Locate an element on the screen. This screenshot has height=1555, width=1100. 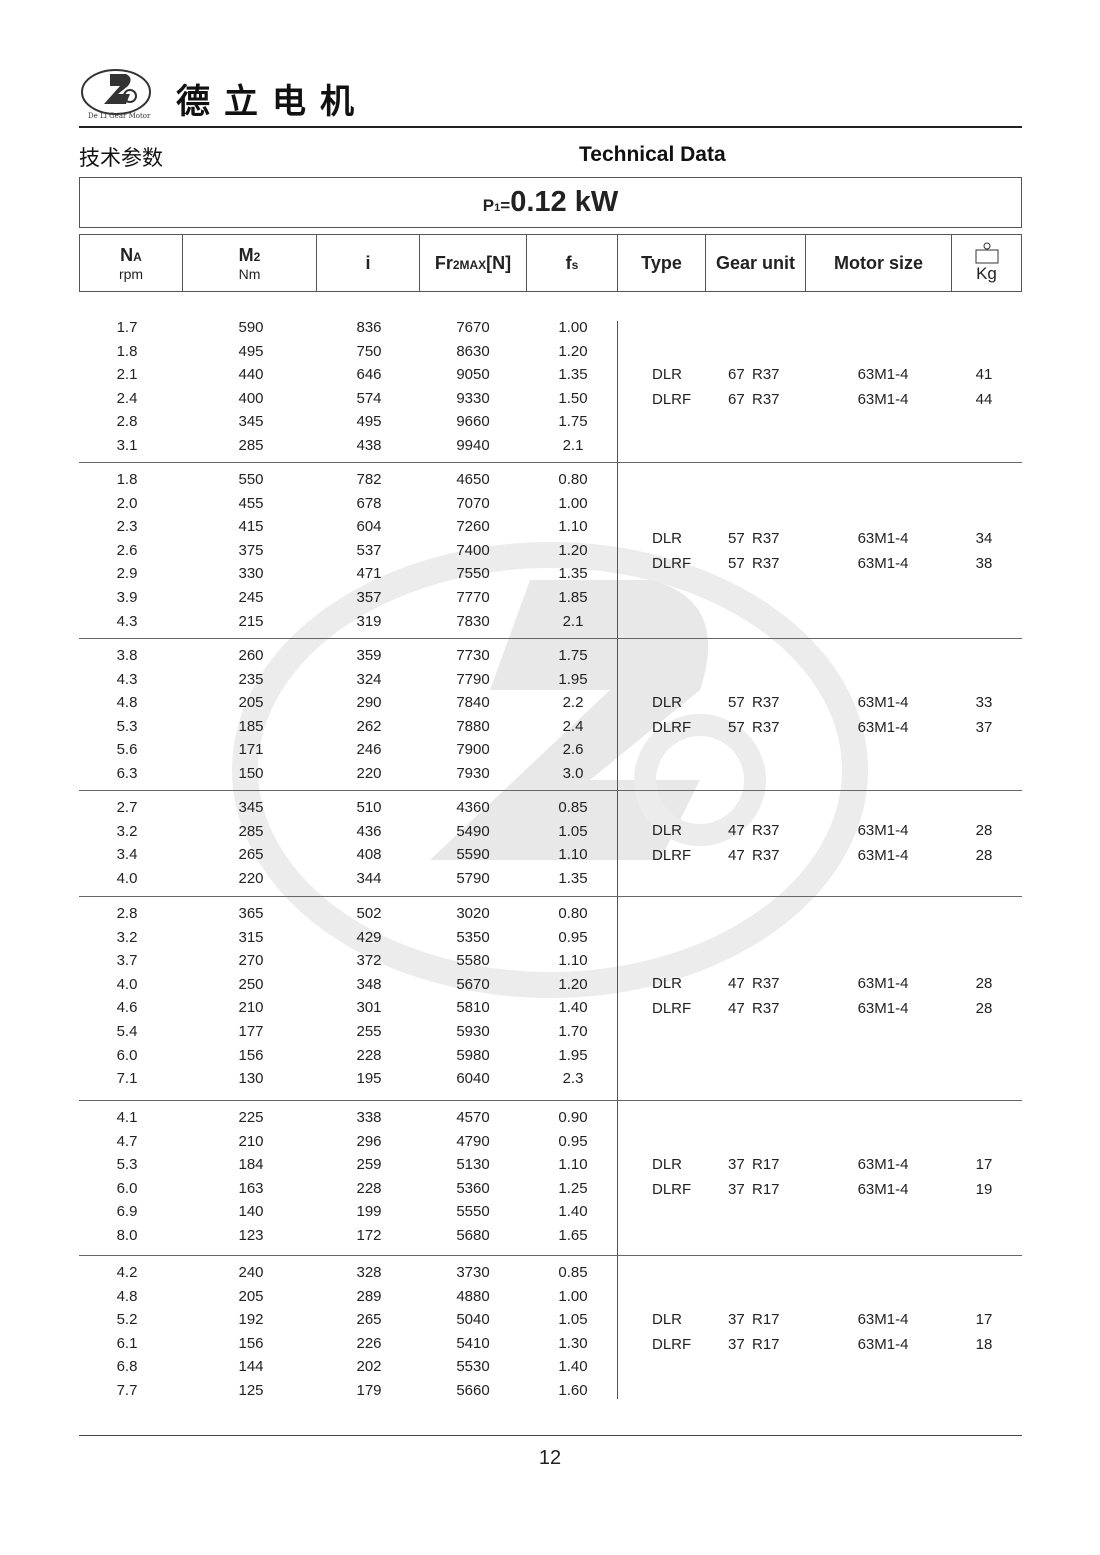
cell-radial-force: 5590 is located at coordinates (473, 855).